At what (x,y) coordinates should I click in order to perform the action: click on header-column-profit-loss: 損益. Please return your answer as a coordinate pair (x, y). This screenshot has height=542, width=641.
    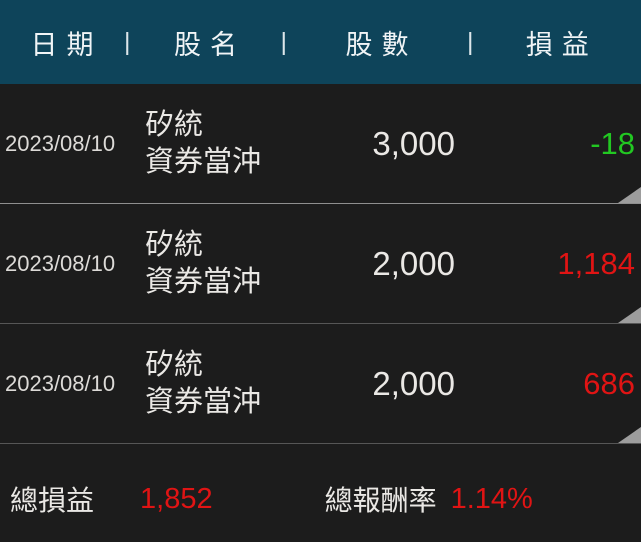
    Looking at the image, I should click on (561, 44).